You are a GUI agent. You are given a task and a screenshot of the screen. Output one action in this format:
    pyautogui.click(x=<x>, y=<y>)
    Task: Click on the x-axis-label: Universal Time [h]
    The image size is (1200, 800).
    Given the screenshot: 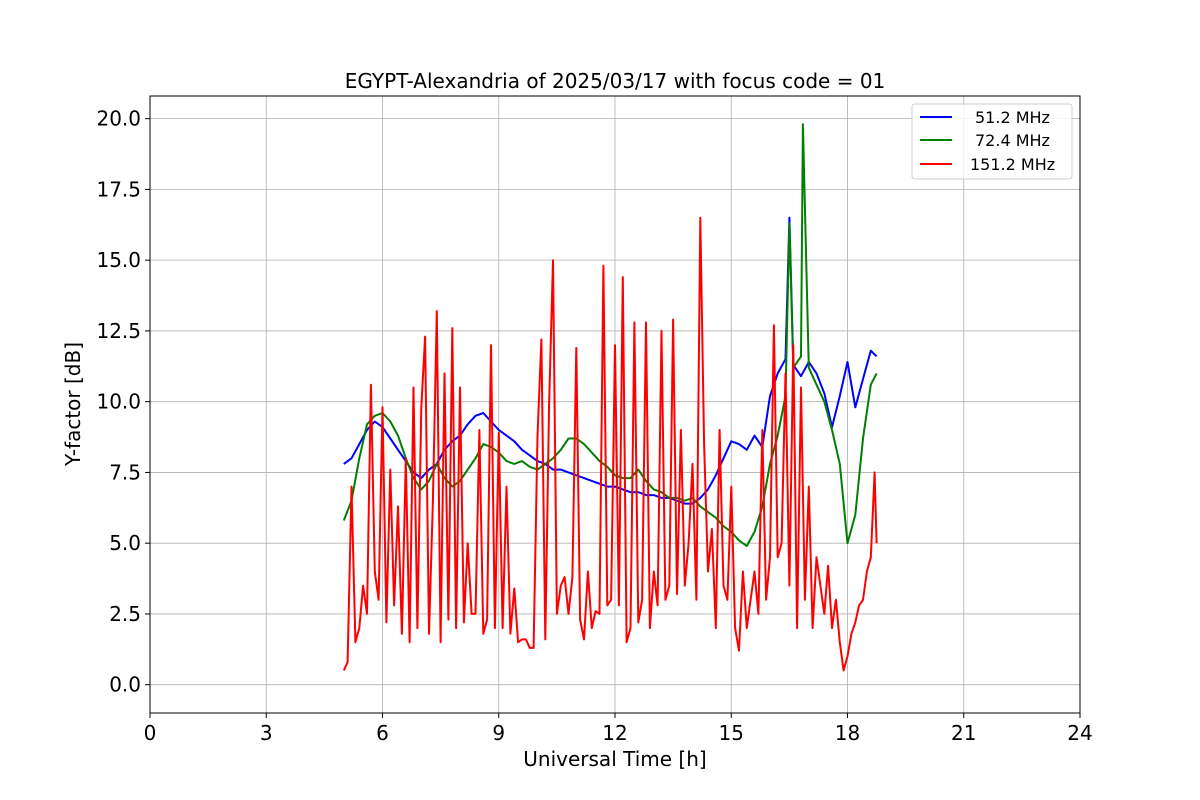 What is the action you would take?
    pyautogui.click(x=614, y=759)
    